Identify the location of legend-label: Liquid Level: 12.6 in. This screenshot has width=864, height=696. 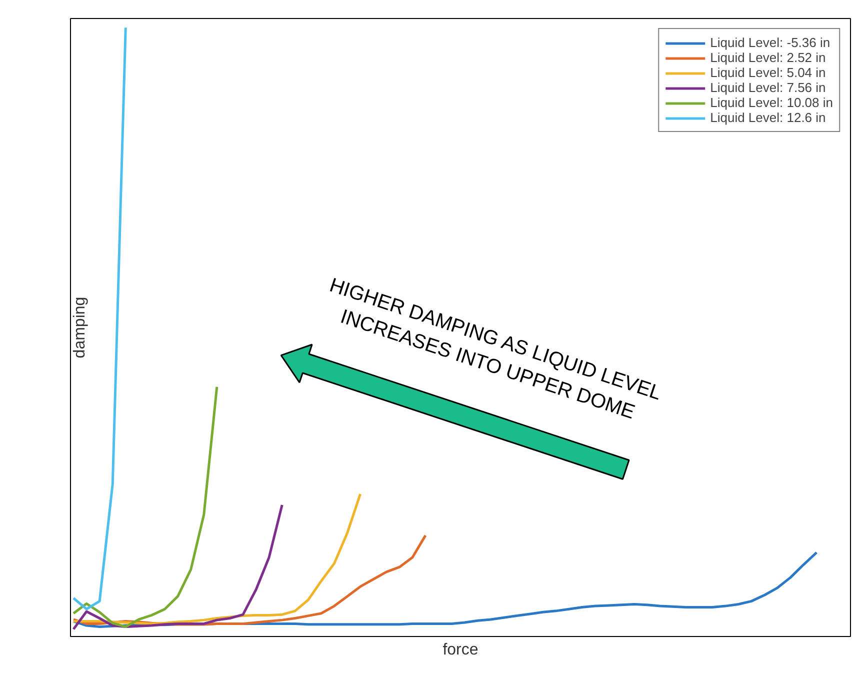
(768, 117).